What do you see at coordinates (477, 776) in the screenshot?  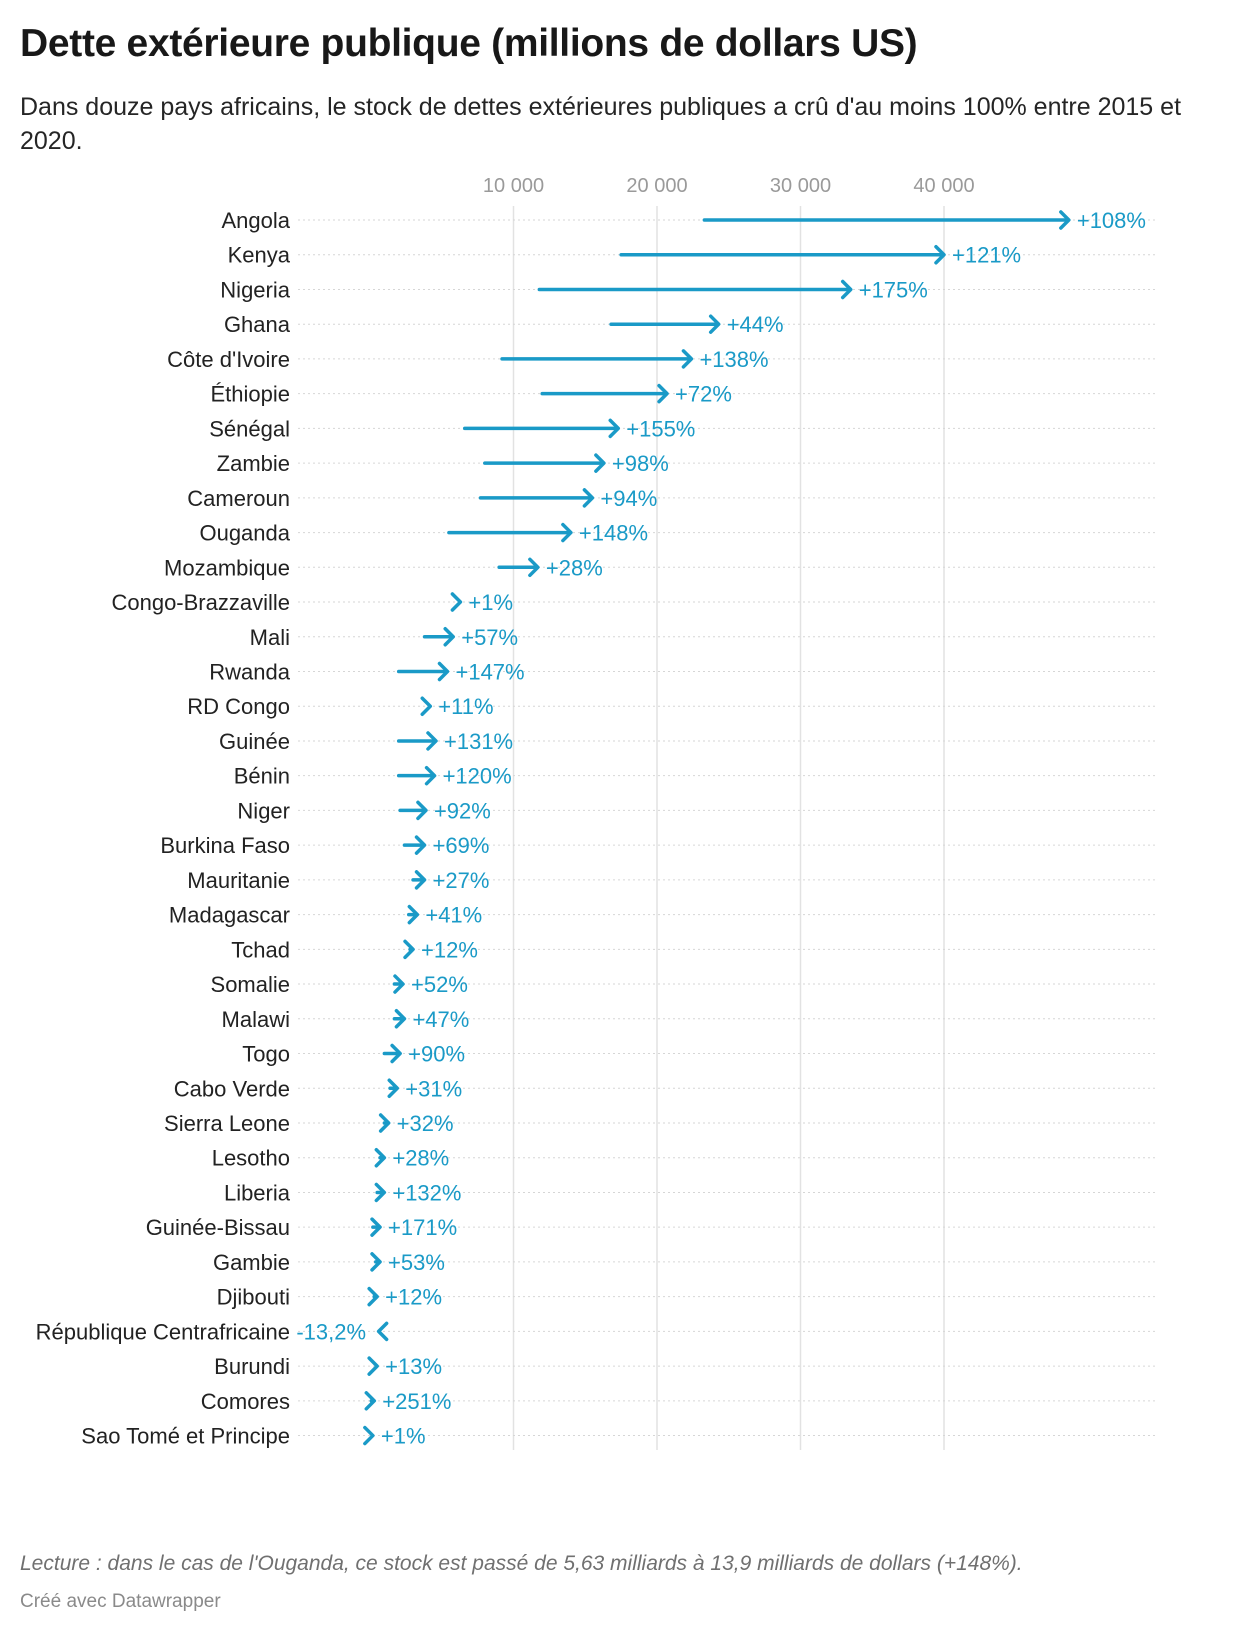 I see `change-label: +120%` at bounding box center [477, 776].